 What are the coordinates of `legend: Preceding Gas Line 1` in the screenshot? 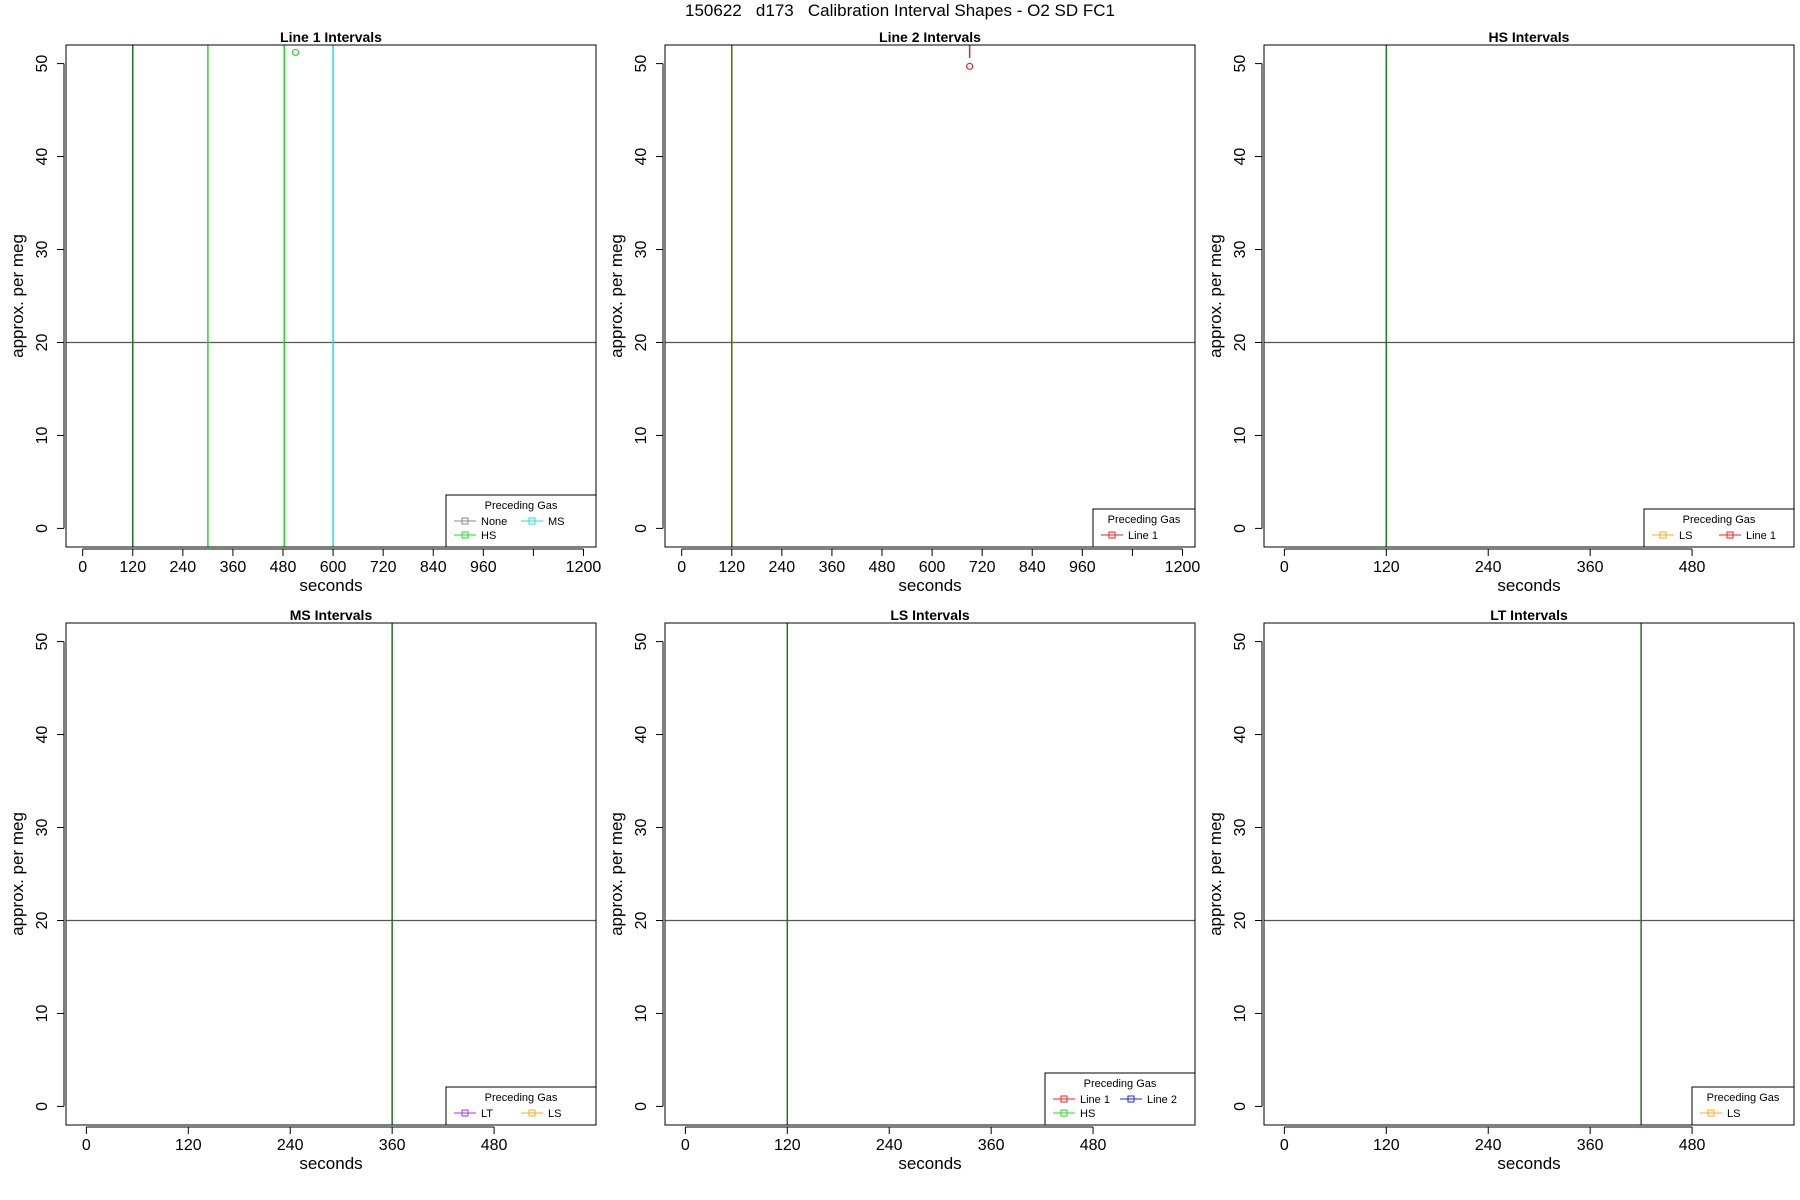 It's located at (1144, 528).